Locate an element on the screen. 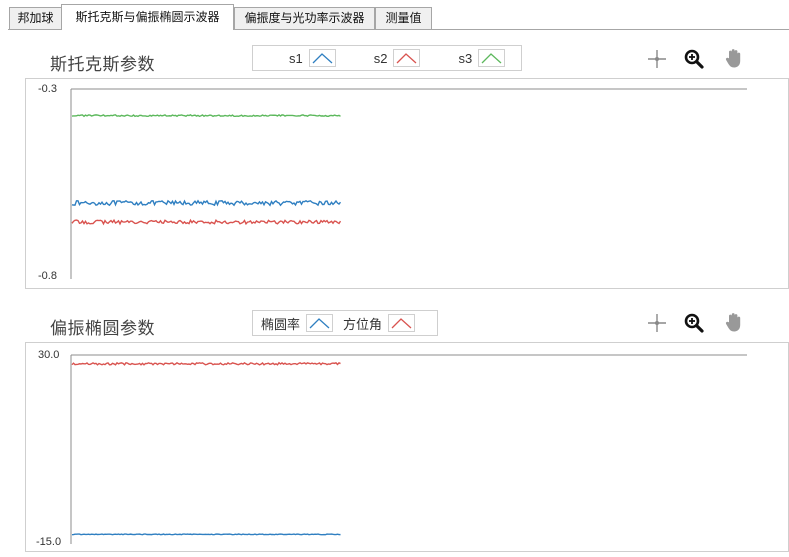 The width and height of the screenshot is (789, 557). tab-poincare-sphere: 邦加球 is located at coordinates (35, 18).